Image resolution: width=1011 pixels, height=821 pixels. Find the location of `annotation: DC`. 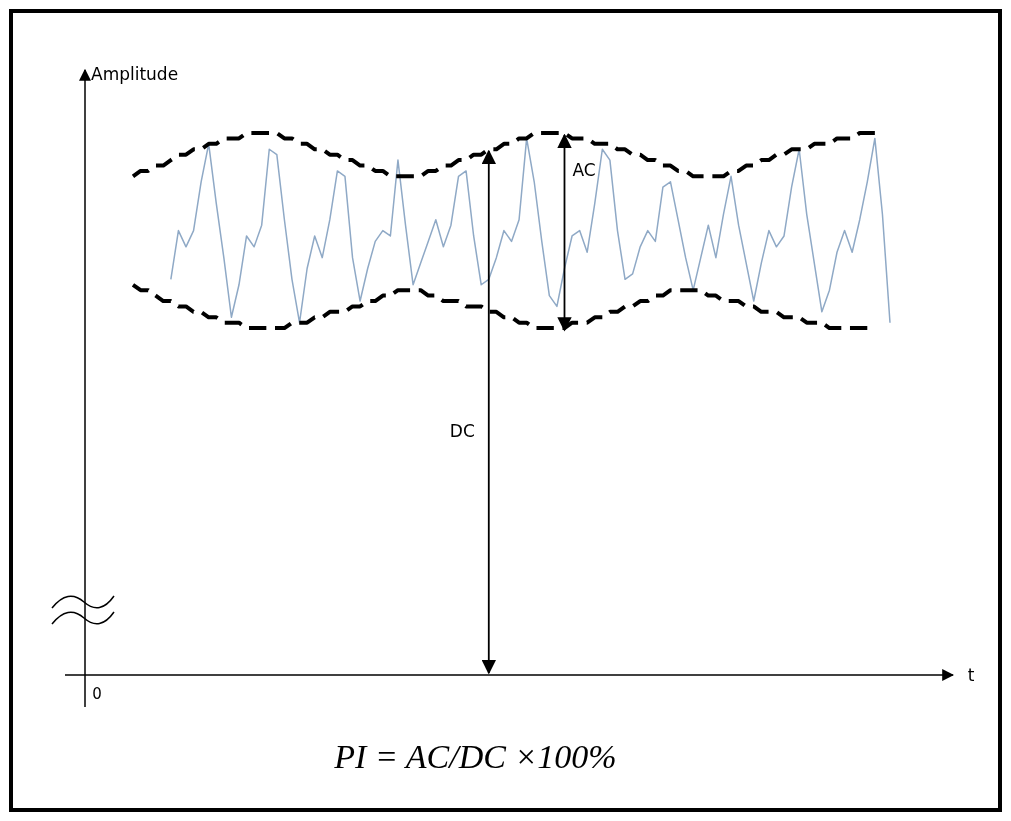

annotation: DC is located at coordinates (462, 430).